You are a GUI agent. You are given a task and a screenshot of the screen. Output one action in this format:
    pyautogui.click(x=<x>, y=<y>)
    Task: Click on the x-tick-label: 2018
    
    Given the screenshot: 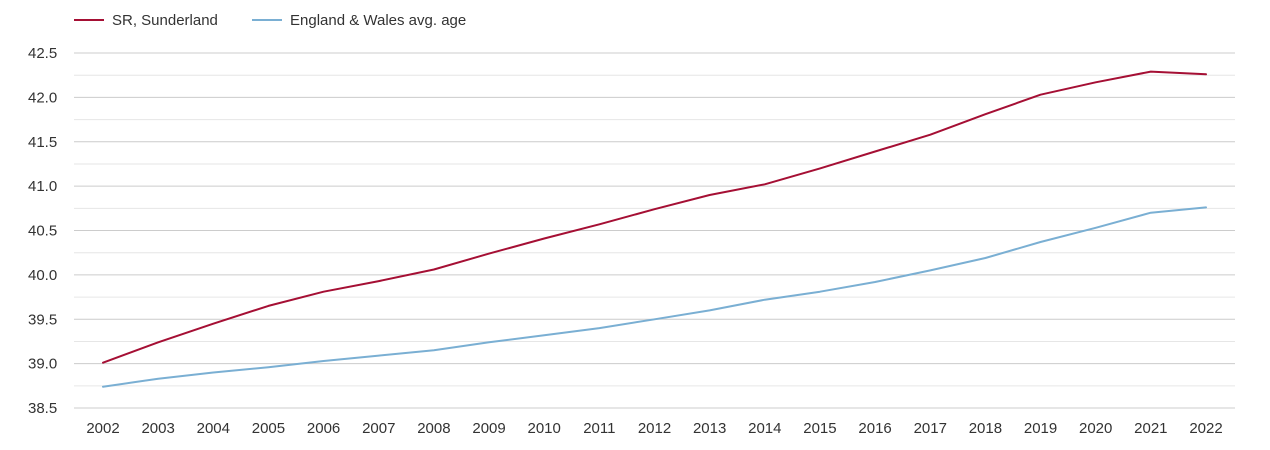 What is the action you would take?
    pyautogui.click(x=985, y=428)
    